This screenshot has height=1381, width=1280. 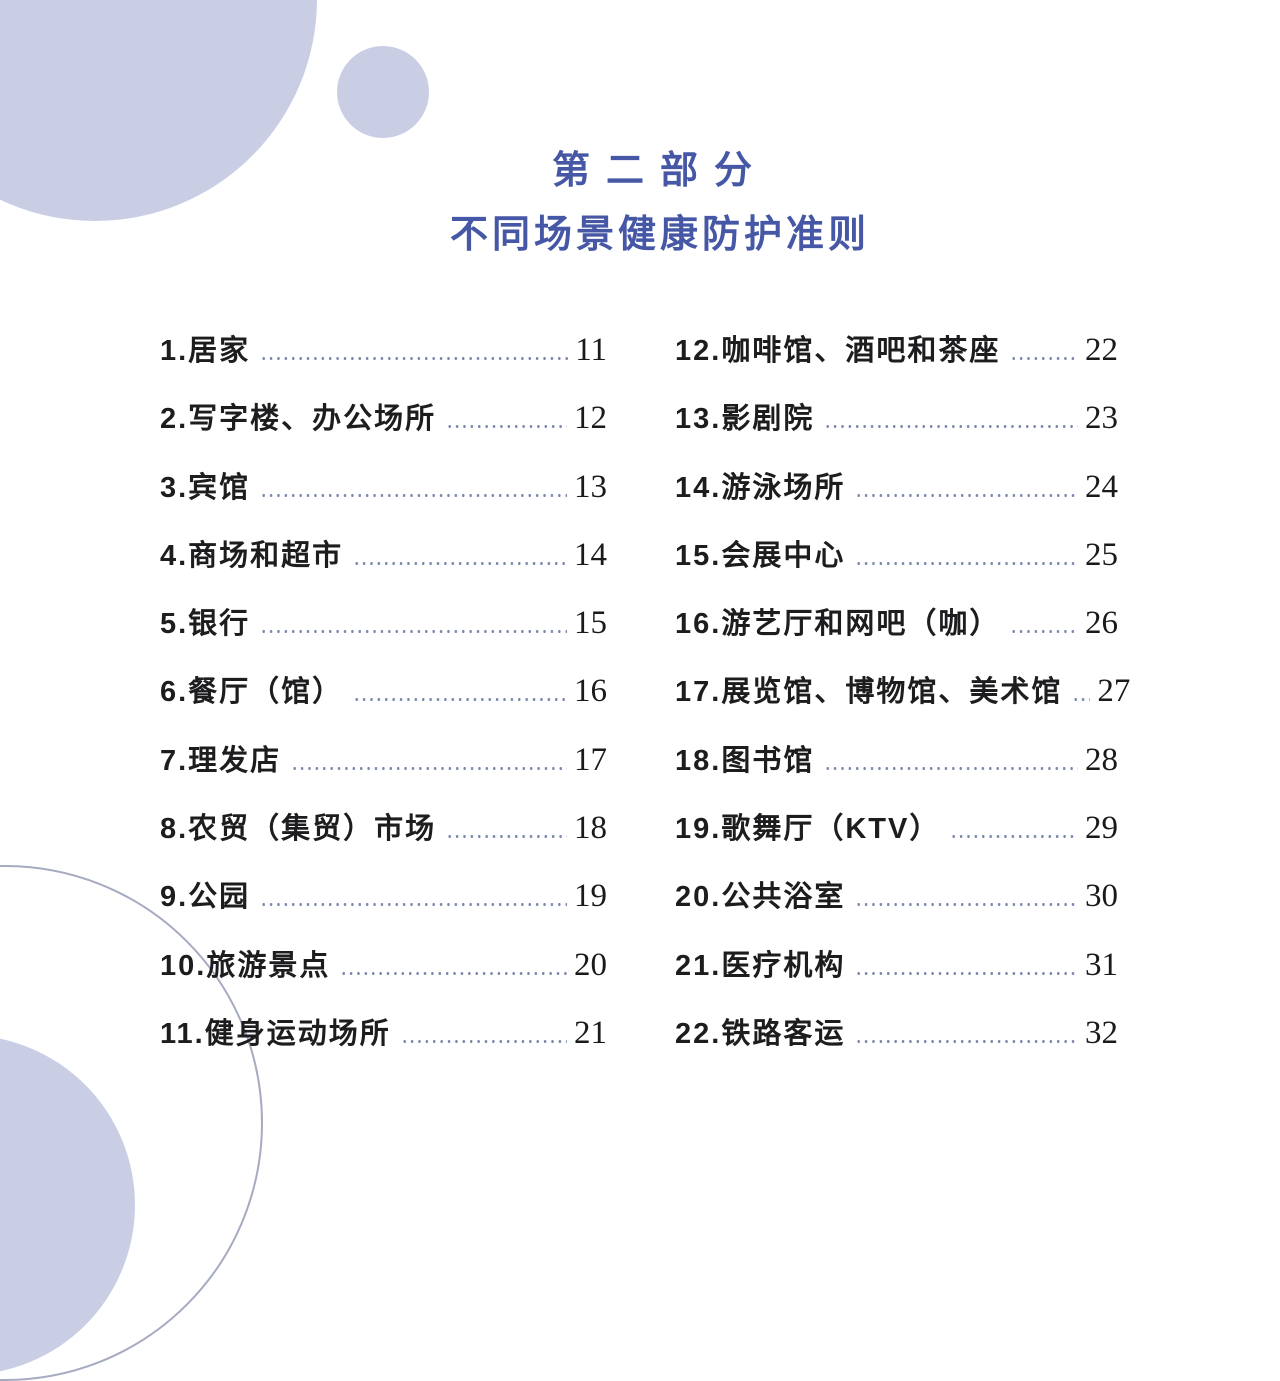 What do you see at coordinates (1101, 486) in the screenshot?
I see `toc-entry-page-number: 24` at bounding box center [1101, 486].